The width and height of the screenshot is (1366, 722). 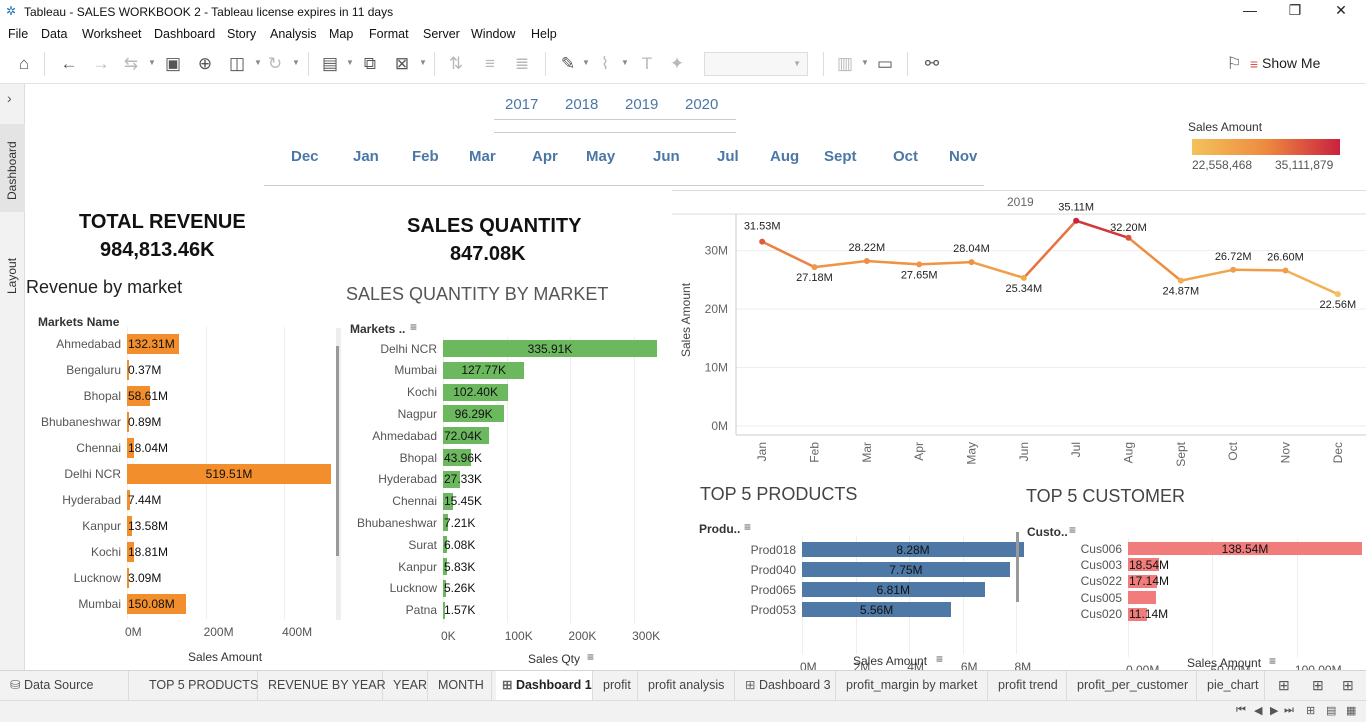 I want to click on tabs-view-icon: ▦, so click(x=1351, y=711).